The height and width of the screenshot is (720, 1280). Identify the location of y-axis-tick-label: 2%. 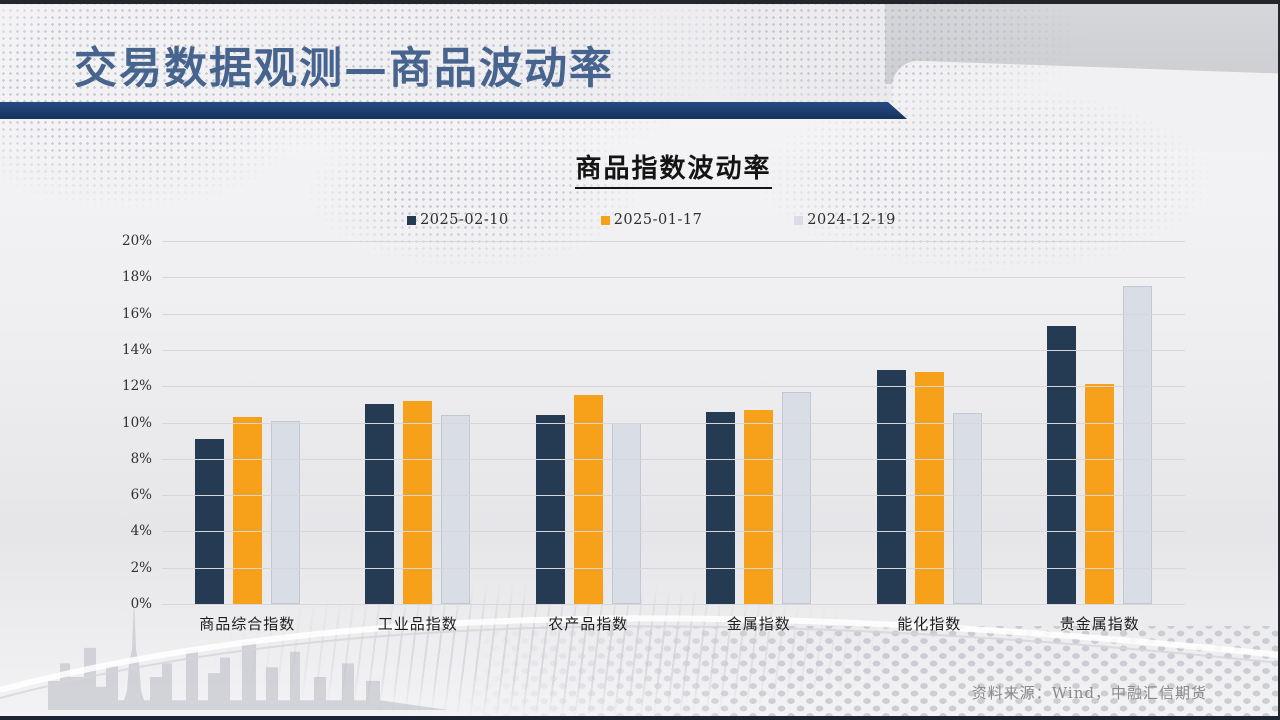
(141, 567).